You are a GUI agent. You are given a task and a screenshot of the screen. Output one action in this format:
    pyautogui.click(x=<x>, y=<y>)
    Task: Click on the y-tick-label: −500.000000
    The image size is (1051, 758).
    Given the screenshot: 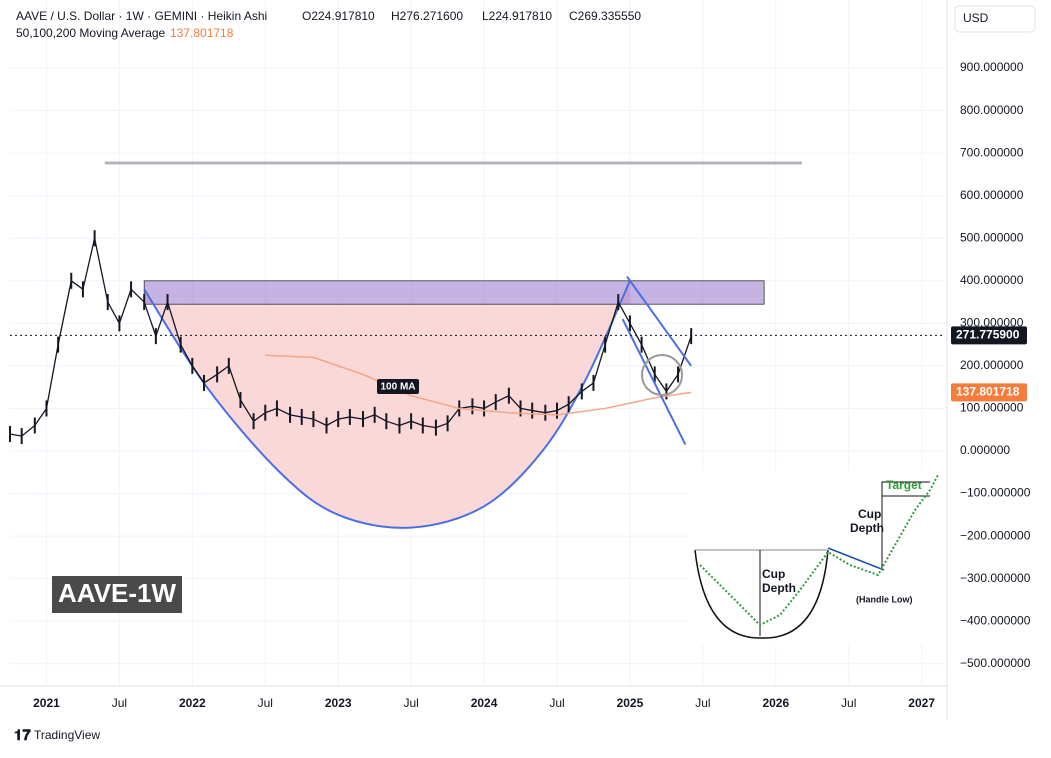 What is the action you would take?
    pyautogui.click(x=995, y=663)
    